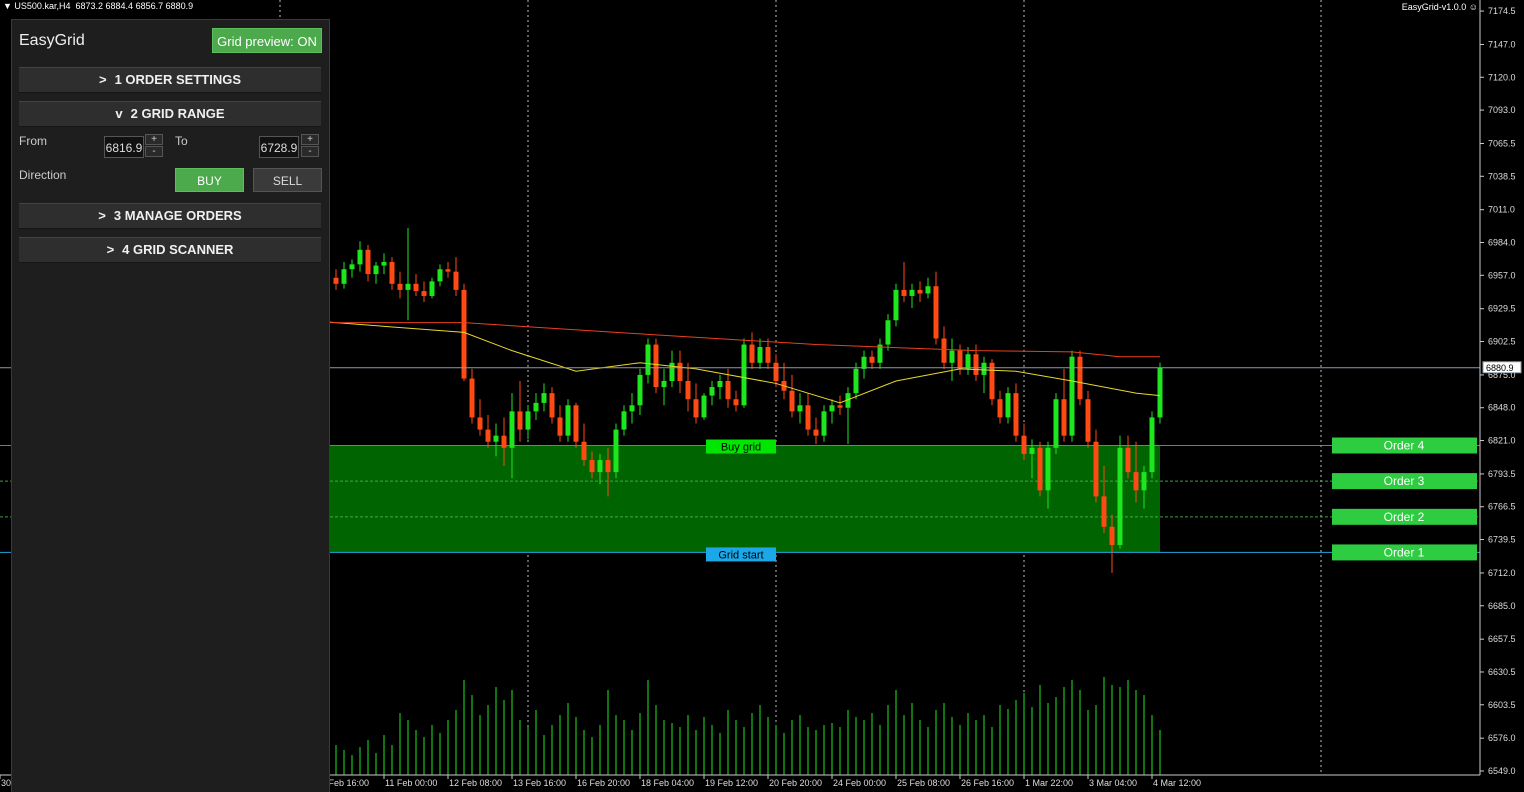 The height and width of the screenshot is (792, 1524). Describe the element at coordinates (177, 113) in the screenshot. I see `section-label: 2 GRID RANGE` at that location.